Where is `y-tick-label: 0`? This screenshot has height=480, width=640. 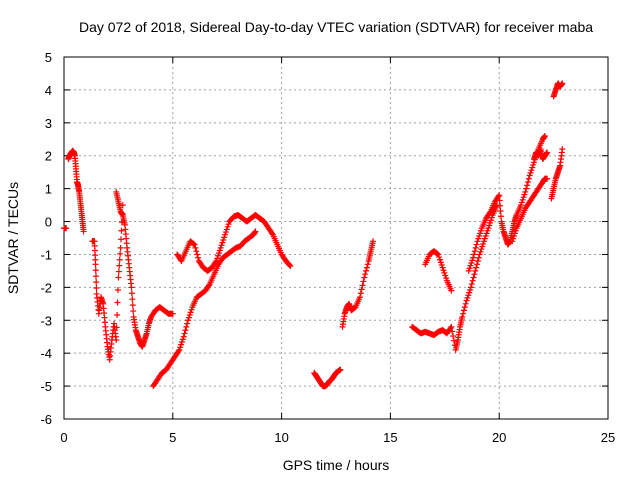 y-tick-label: 0 is located at coordinates (48, 222).